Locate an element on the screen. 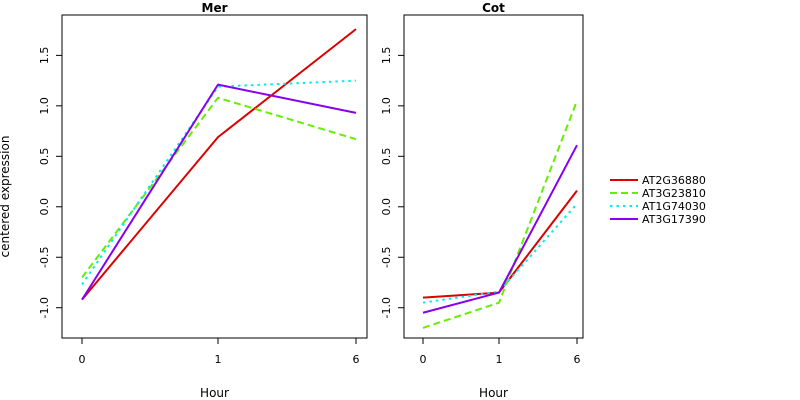 The image size is (800, 400). series-line-at1g74030 is located at coordinates (500, 253).